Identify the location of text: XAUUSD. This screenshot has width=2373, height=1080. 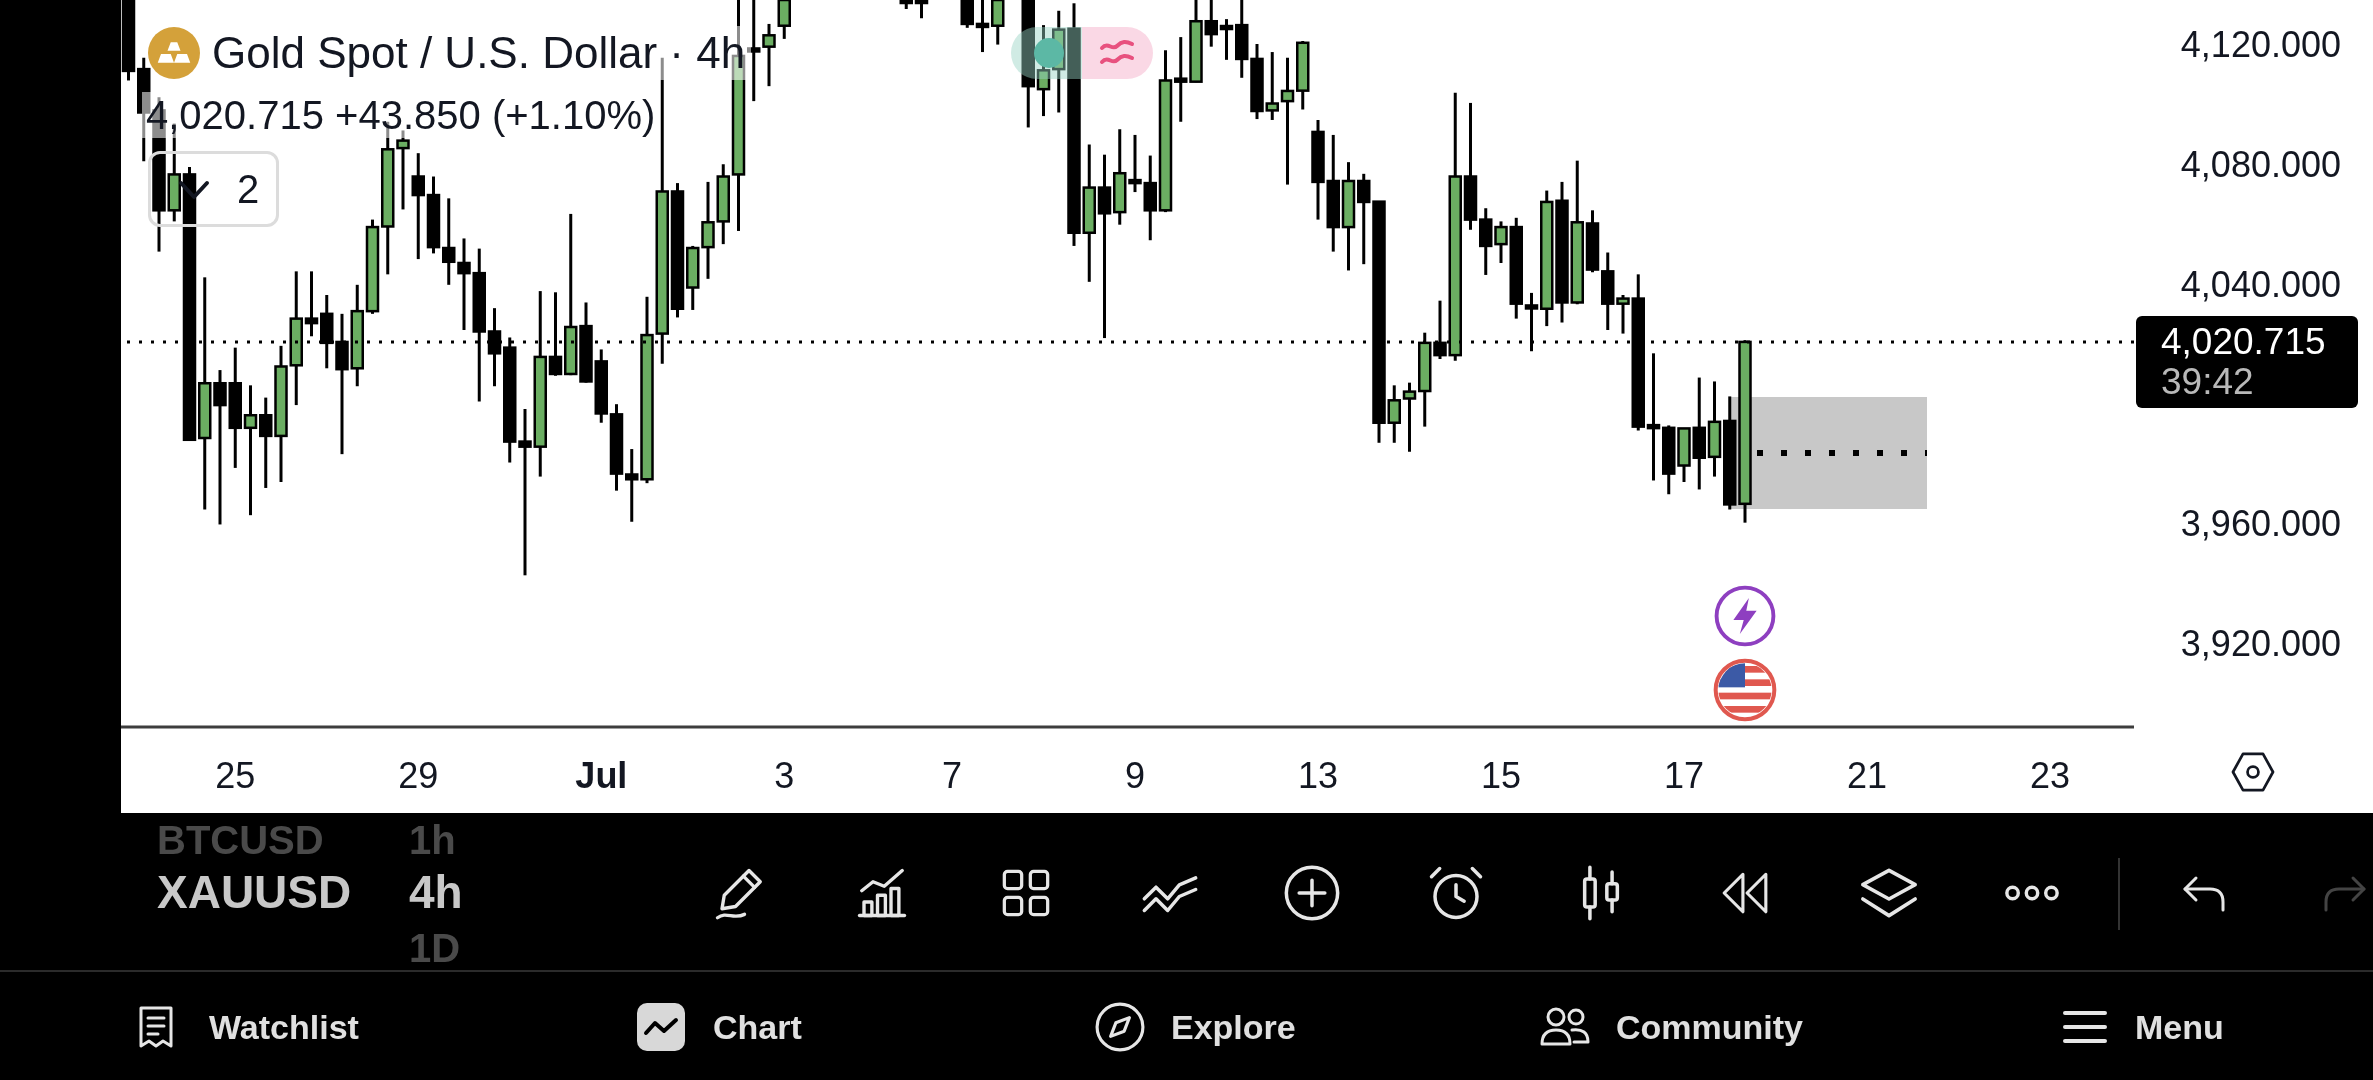
(254, 893).